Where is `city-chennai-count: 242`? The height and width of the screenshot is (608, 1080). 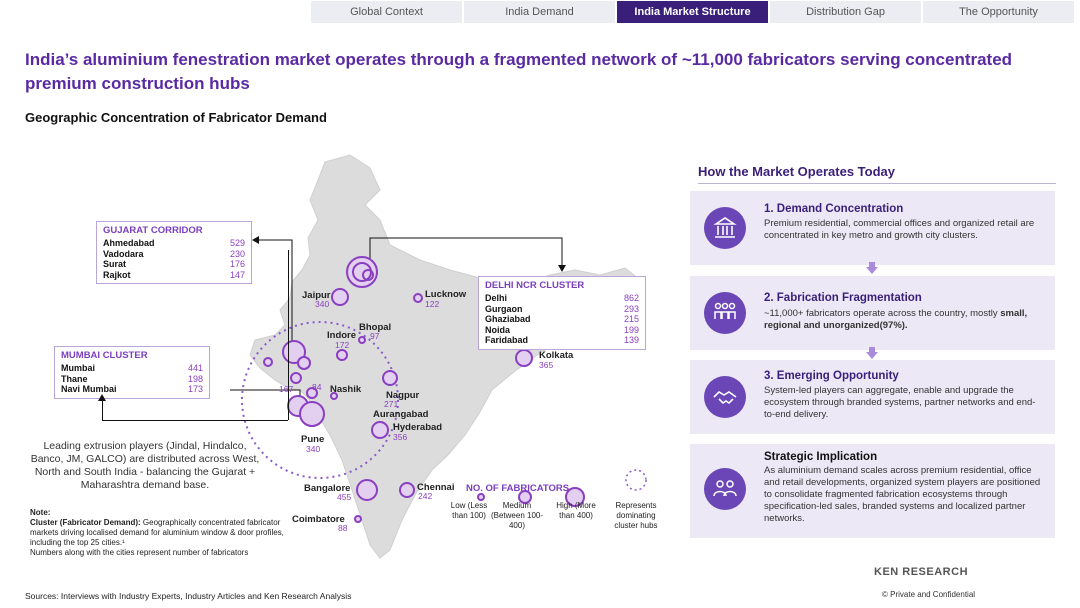 city-chennai-count: 242 is located at coordinates (425, 496).